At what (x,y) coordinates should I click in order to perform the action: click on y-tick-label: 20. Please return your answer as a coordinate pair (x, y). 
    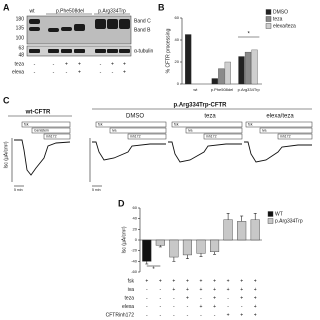
    Looking at the image, I should click on (135, 228).